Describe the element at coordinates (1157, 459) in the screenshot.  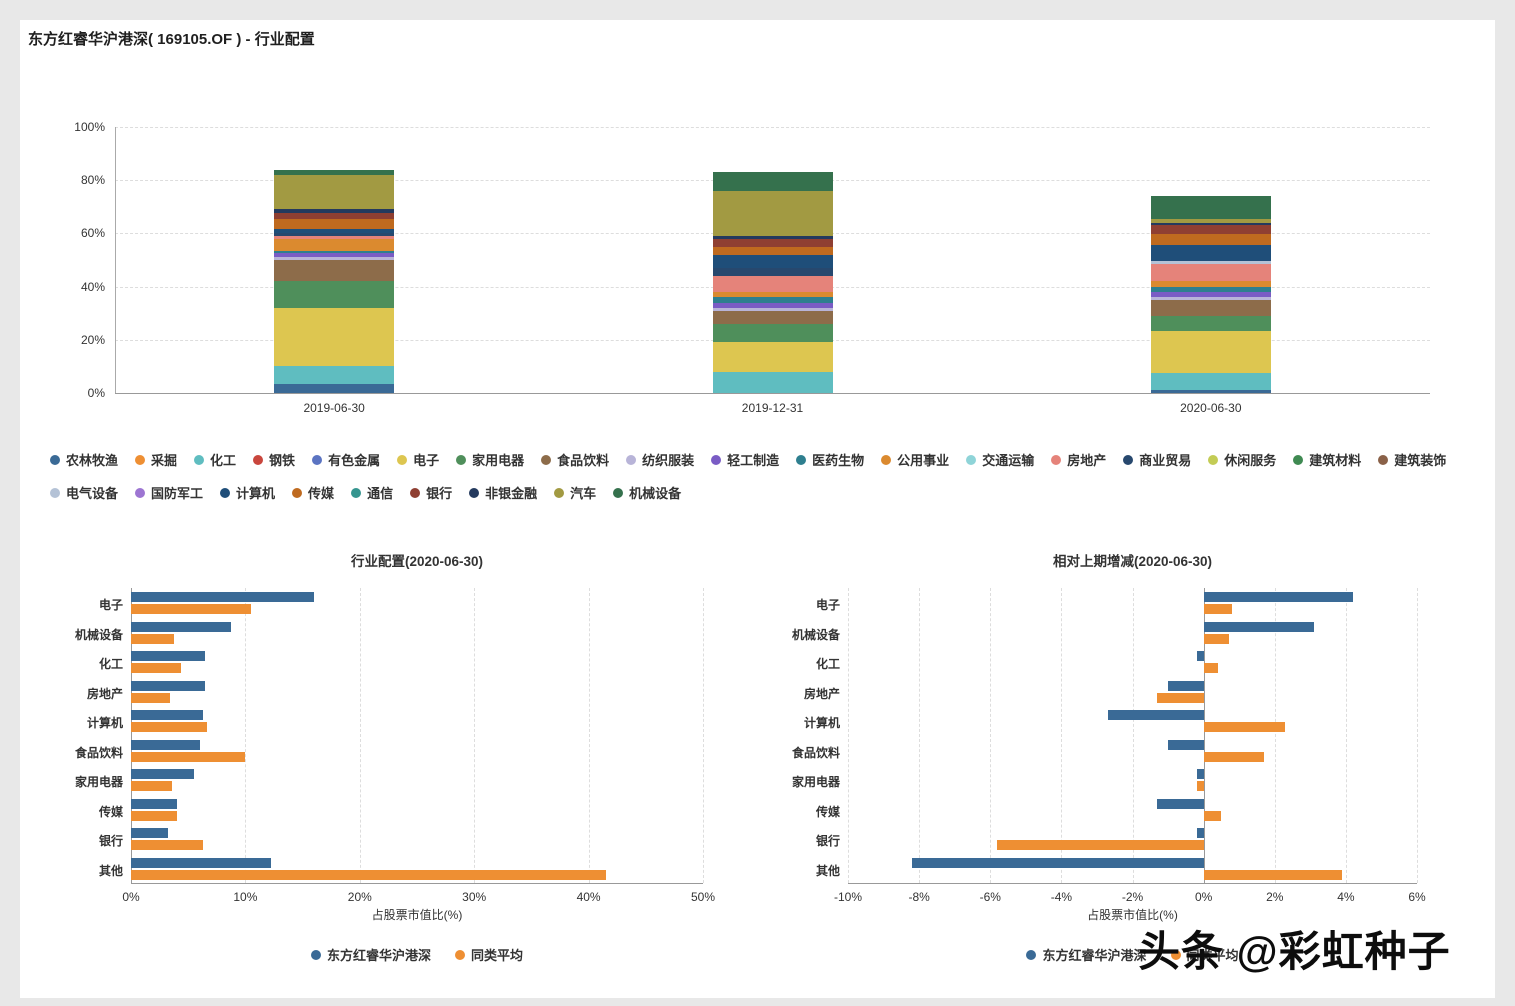
I see `legend-item-商业贸易: 商业贸易` at that location.